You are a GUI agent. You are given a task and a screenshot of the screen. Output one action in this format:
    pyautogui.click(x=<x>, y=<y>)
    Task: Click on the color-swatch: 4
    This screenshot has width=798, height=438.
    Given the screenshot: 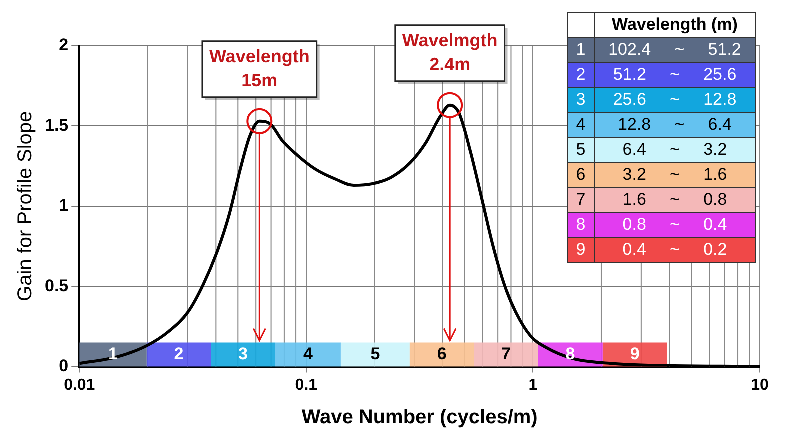 What is the action you would take?
    pyautogui.click(x=581, y=125)
    